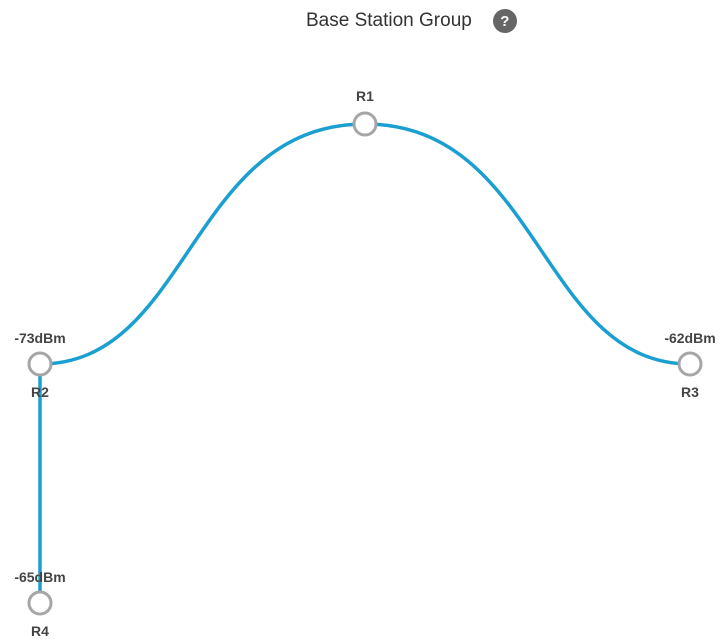 Image resolution: width=723 pixels, height=639 pixels. I want to click on node-r4: -65dBm R4, so click(39, 604).